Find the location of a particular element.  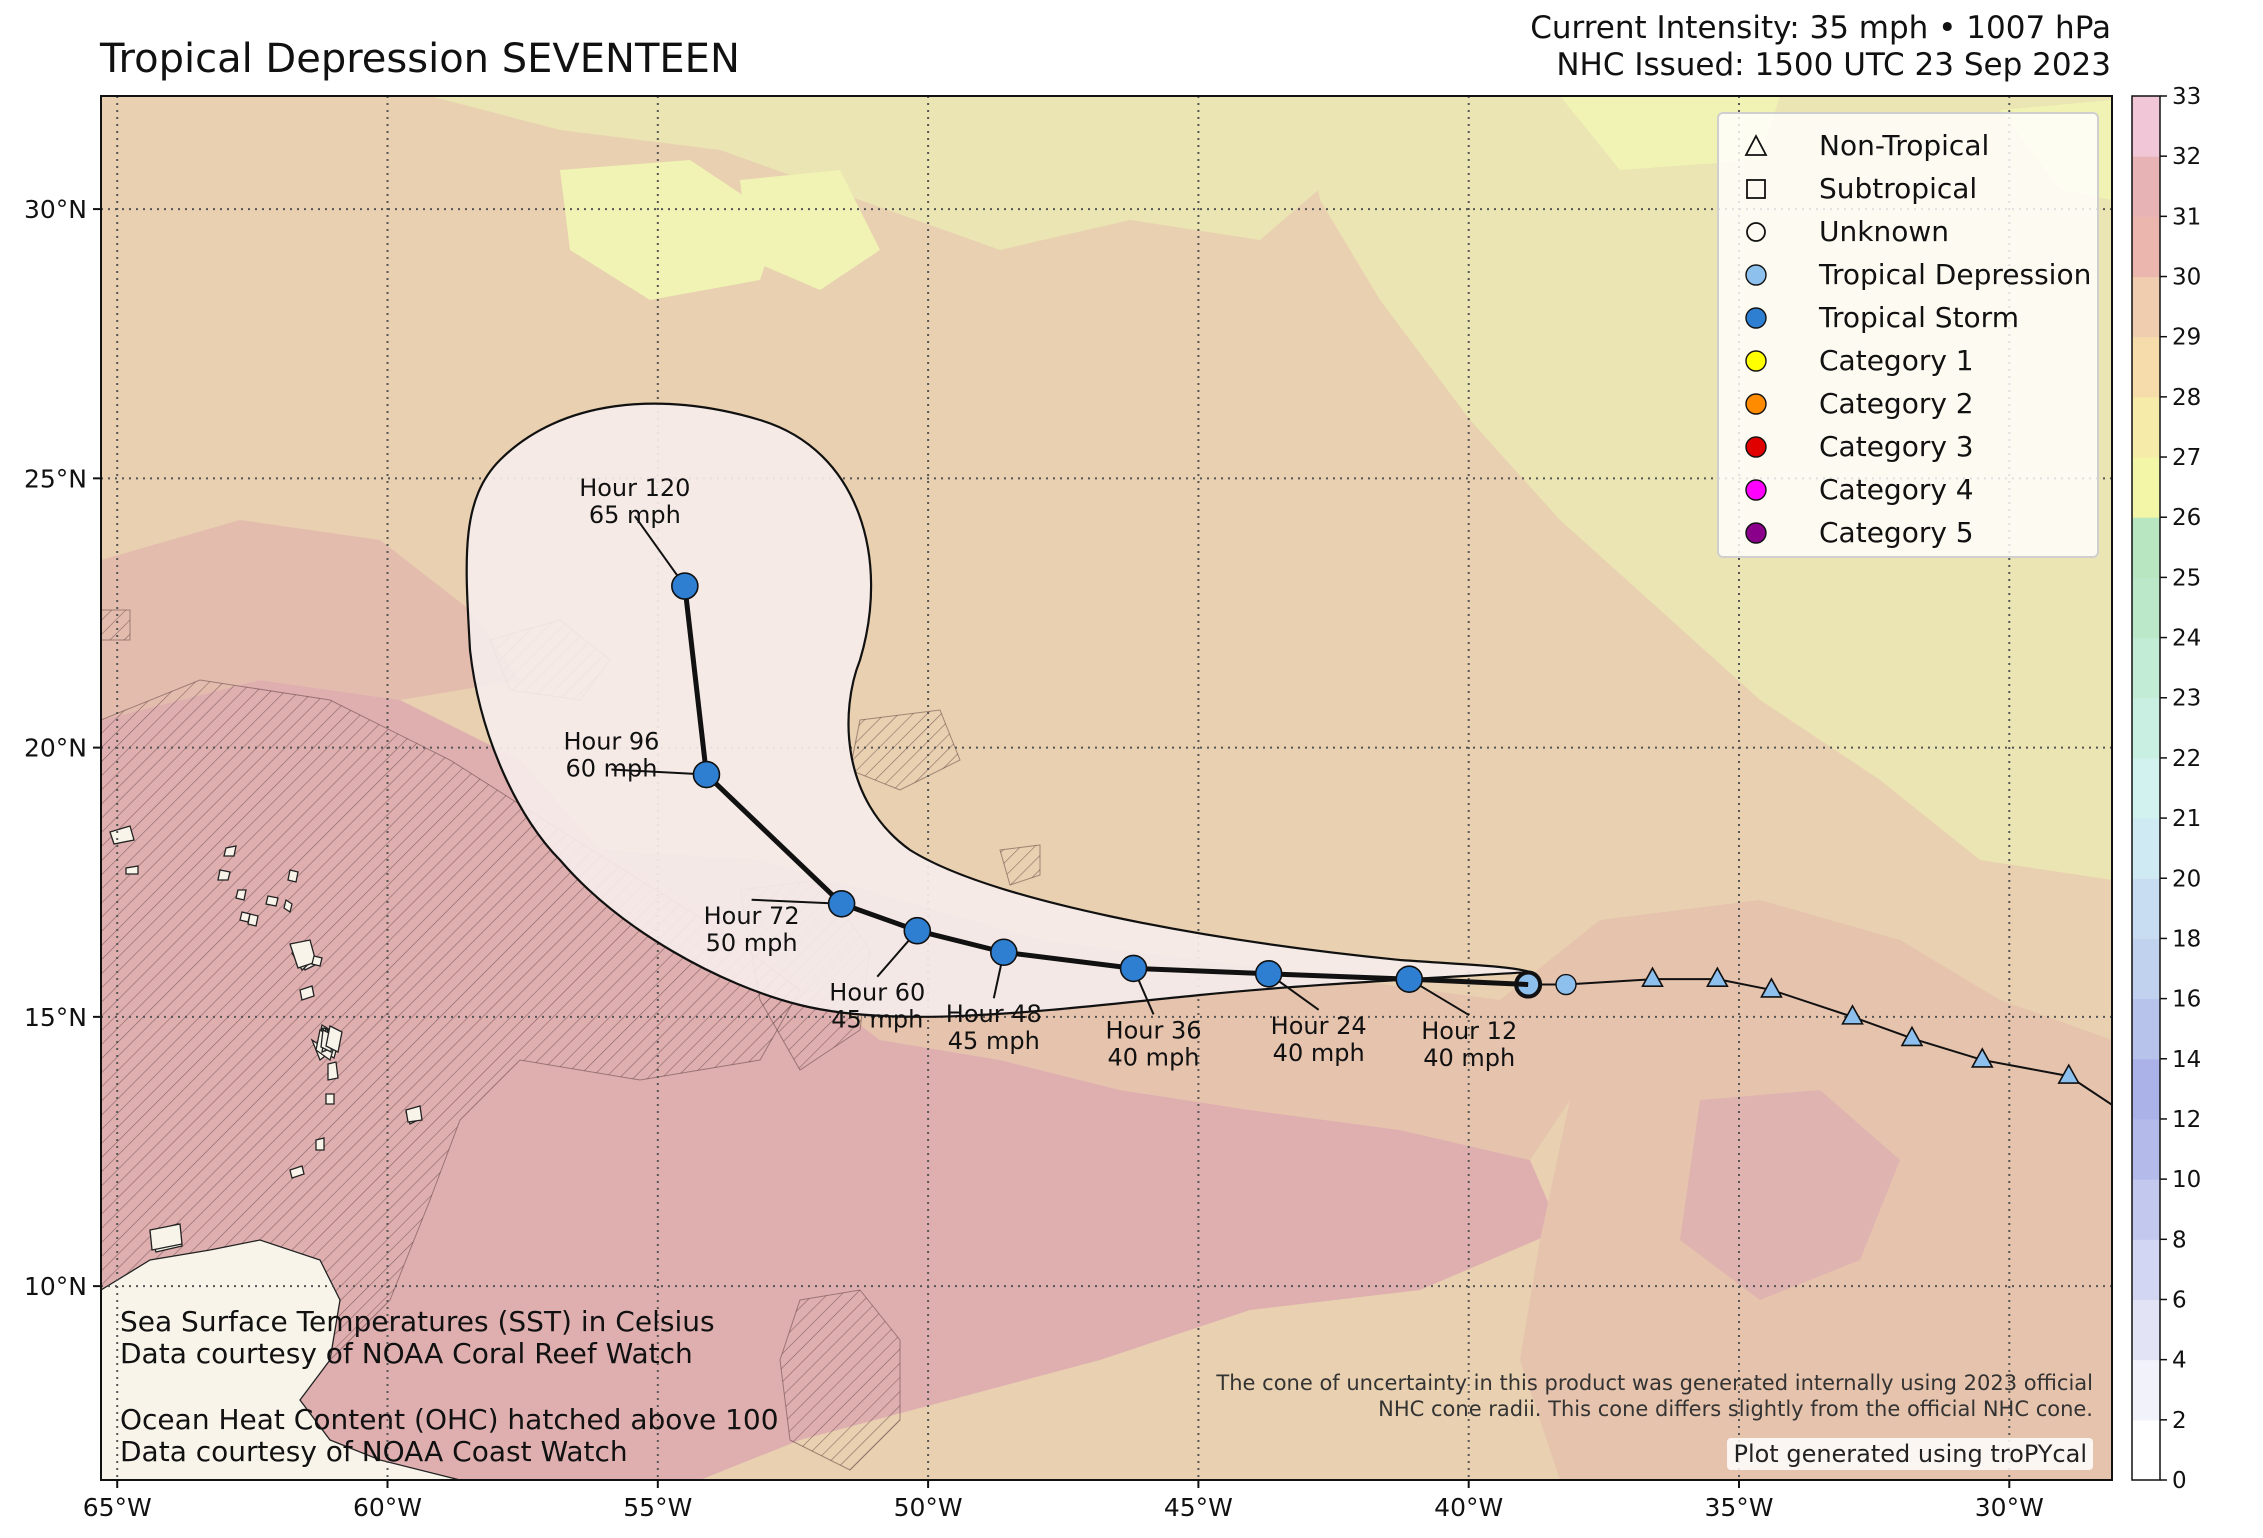

forecast-wind-label: 40 mph is located at coordinates (1469, 1058).